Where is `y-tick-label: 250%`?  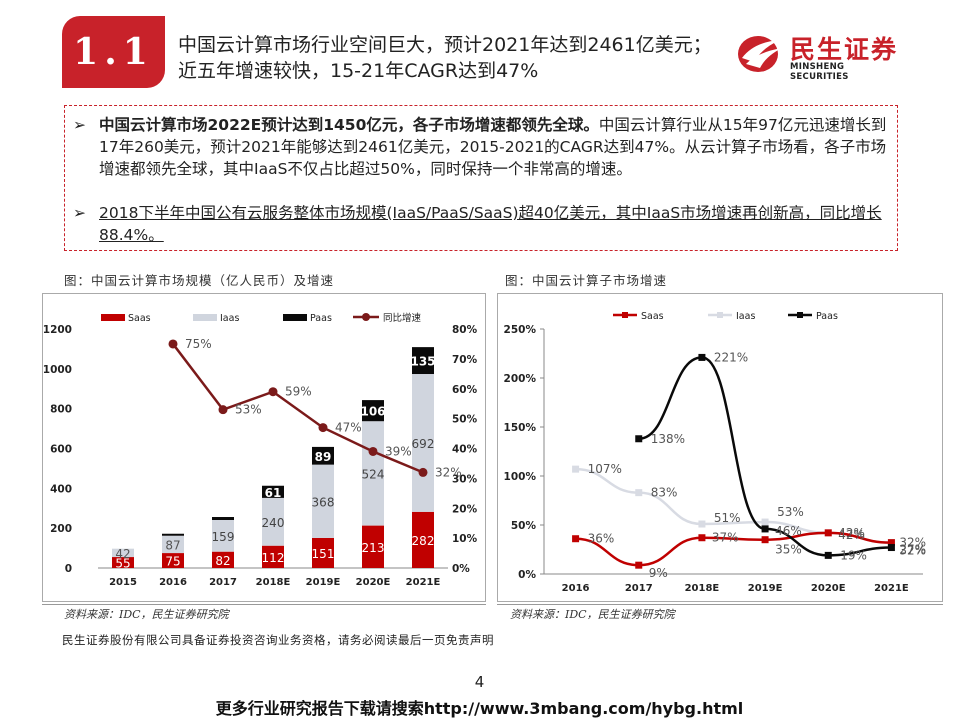
y-tick-label: 250% is located at coordinates (520, 330).